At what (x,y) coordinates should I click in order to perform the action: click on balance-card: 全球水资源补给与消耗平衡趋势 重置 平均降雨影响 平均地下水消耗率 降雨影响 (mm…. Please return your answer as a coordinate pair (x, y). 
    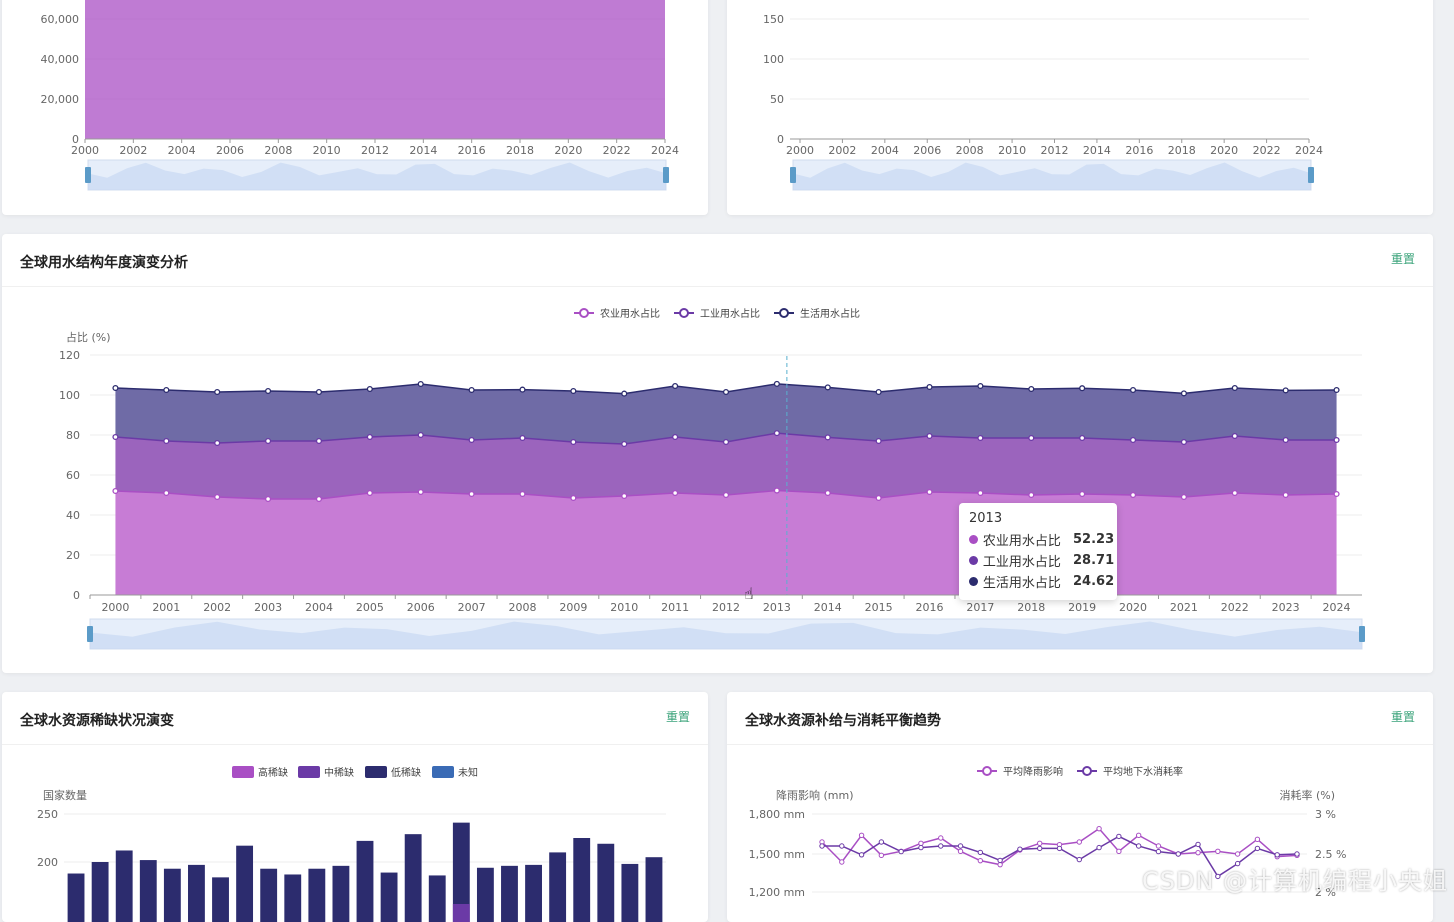
    Looking at the image, I should click on (1080, 807).